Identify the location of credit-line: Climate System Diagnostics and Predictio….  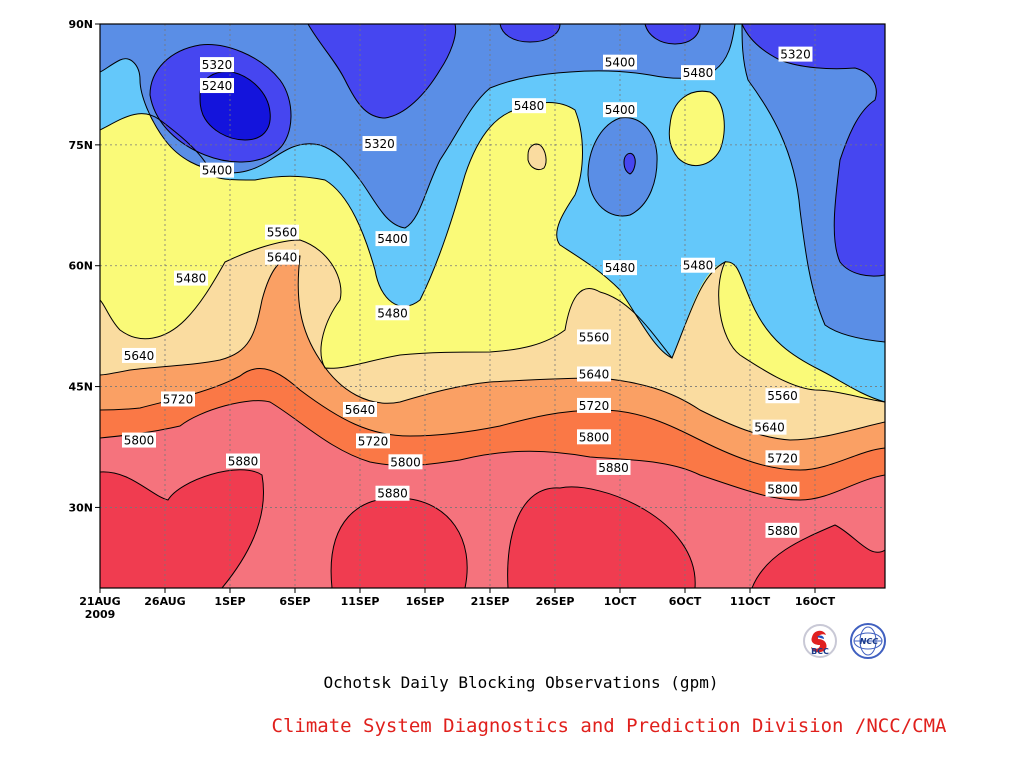
(609, 726).